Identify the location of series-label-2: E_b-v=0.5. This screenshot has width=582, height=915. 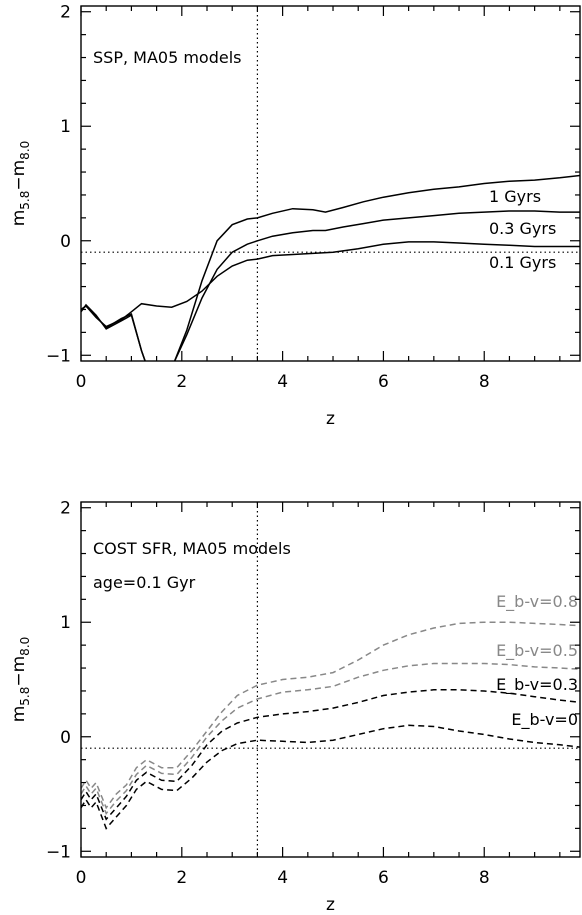
(537, 651).